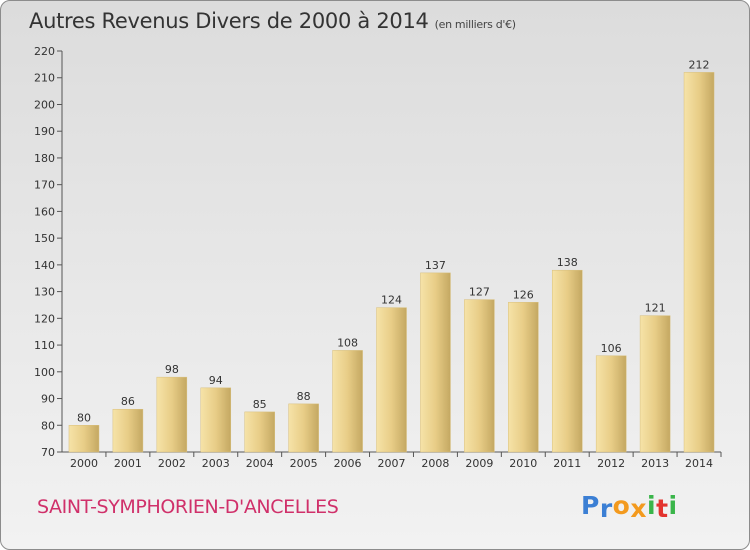 Image resolution: width=750 pixels, height=550 pixels. I want to click on bar-value-label: 121, so click(655, 308).